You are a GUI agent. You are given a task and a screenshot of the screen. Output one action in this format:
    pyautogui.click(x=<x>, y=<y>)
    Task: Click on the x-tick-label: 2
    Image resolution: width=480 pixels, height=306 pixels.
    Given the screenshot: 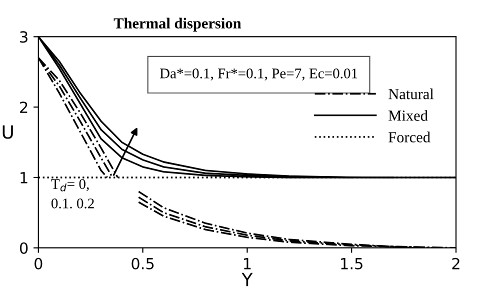 What is the action you would take?
    pyautogui.click(x=456, y=264)
    